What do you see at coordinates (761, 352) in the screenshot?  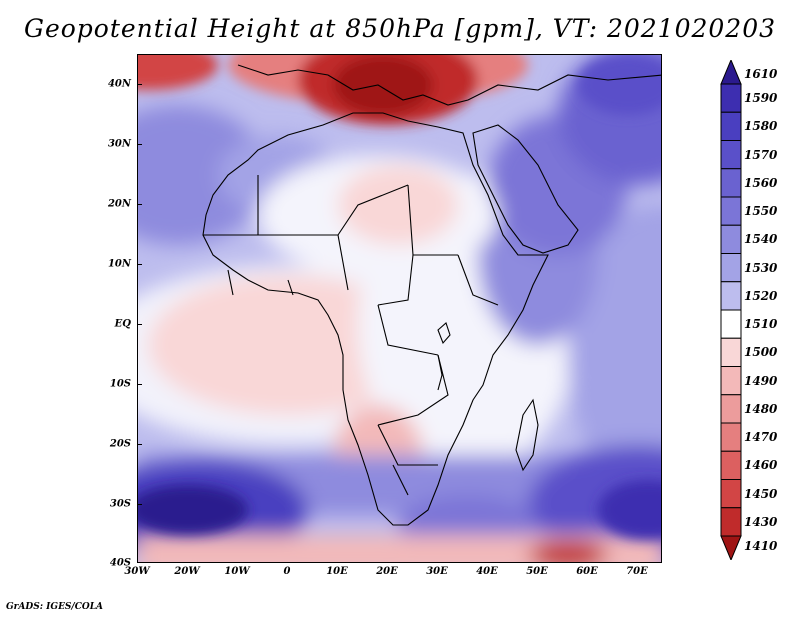 I see `colorbar-label: 1500` at bounding box center [761, 352].